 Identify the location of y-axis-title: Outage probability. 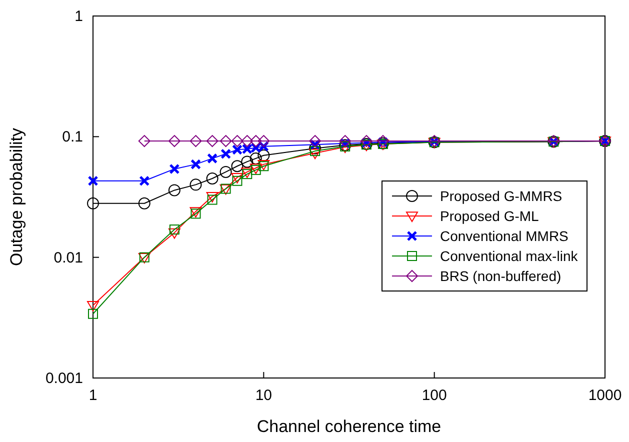
(16, 197).